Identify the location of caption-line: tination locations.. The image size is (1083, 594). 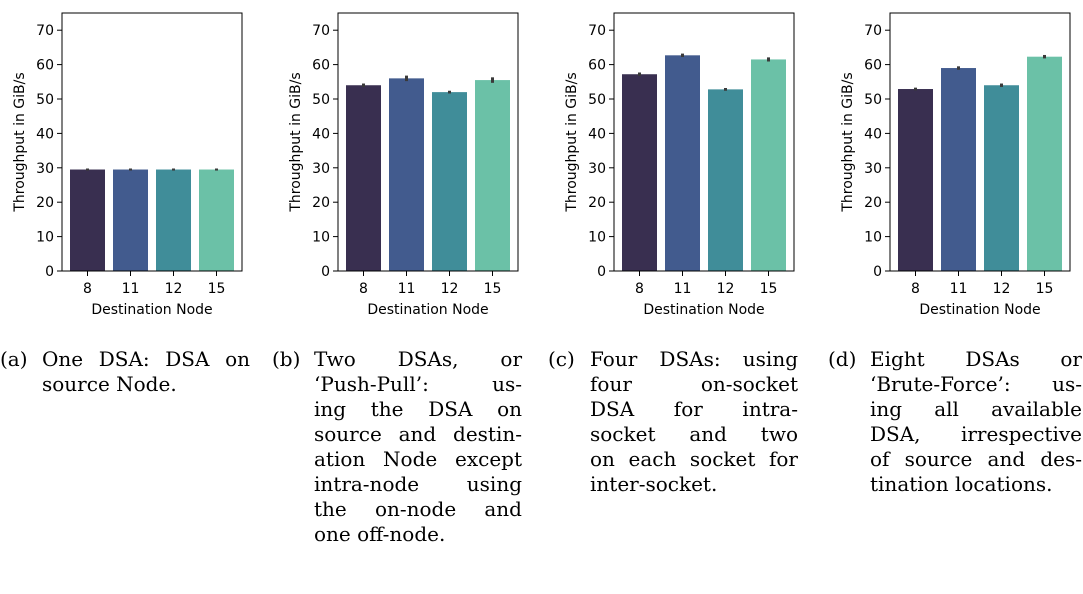
(961, 484).